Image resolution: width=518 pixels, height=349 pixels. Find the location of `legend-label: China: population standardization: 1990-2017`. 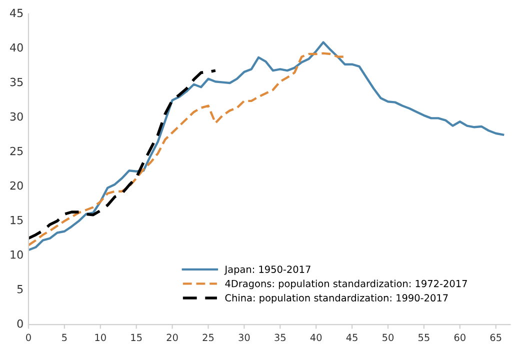

legend-label: China: population standardization: 1990-2017 is located at coordinates (336, 299).